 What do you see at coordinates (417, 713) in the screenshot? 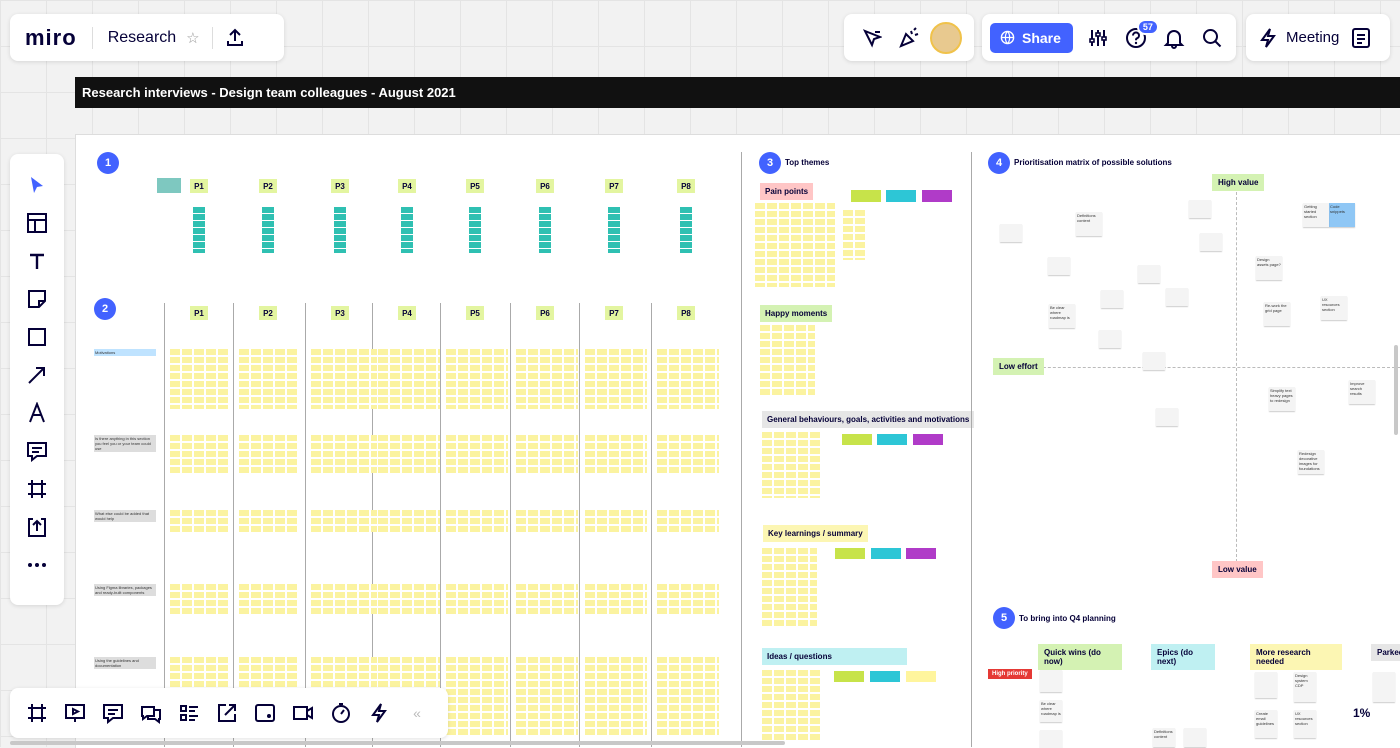
I see `collapse-icon: «` at bounding box center [417, 713].